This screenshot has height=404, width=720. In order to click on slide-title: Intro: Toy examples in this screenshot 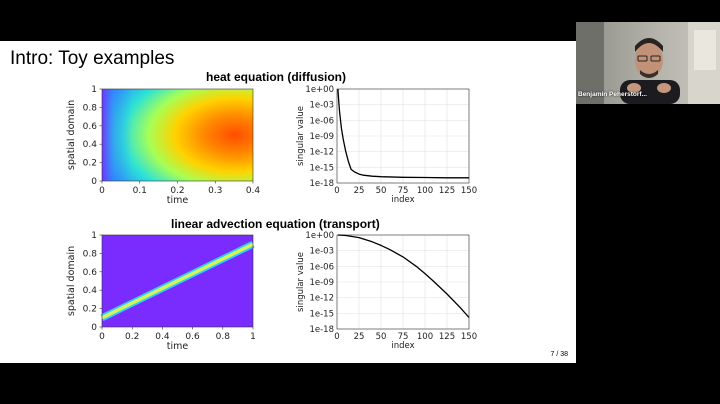, I will do `click(92, 58)`.